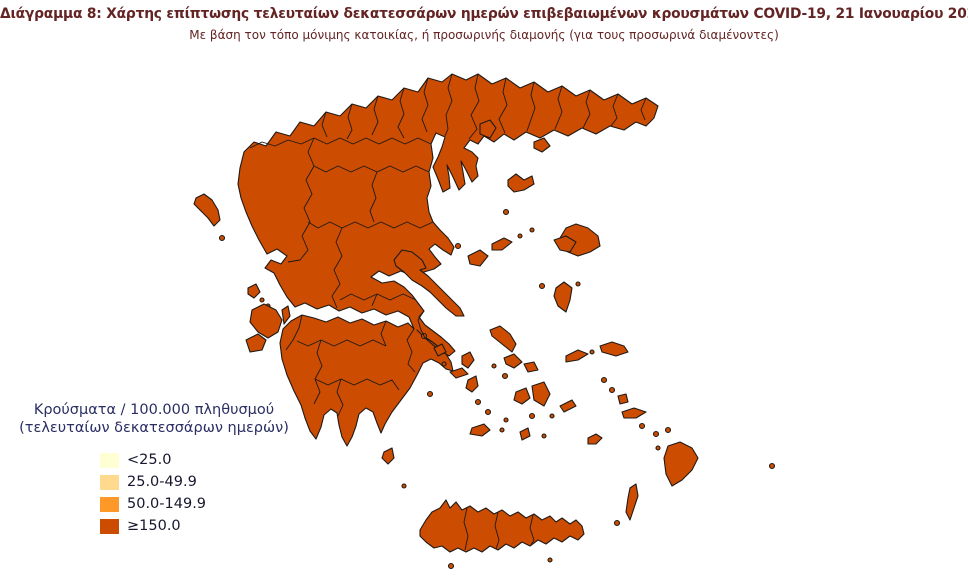 The width and height of the screenshot is (968, 581). What do you see at coordinates (388, 456) in the screenshot?
I see `island-kythira` at bounding box center [388, 456].